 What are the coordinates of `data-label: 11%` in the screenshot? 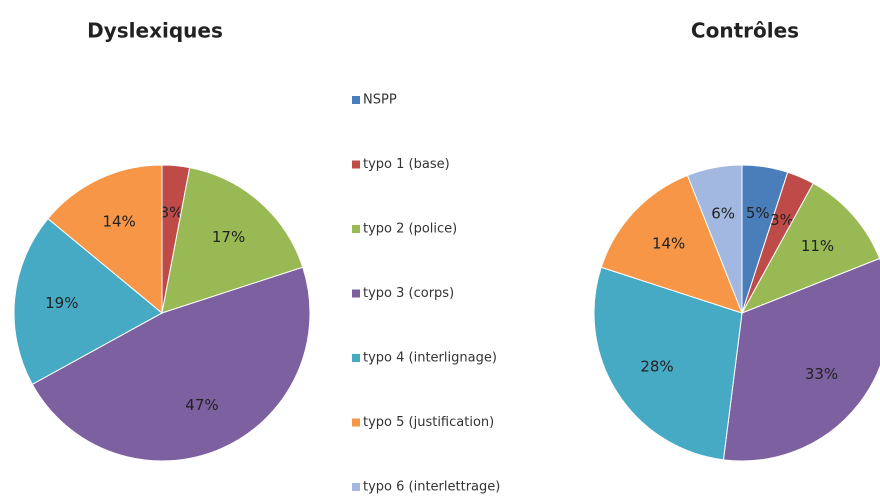 It's located at (817, 246).